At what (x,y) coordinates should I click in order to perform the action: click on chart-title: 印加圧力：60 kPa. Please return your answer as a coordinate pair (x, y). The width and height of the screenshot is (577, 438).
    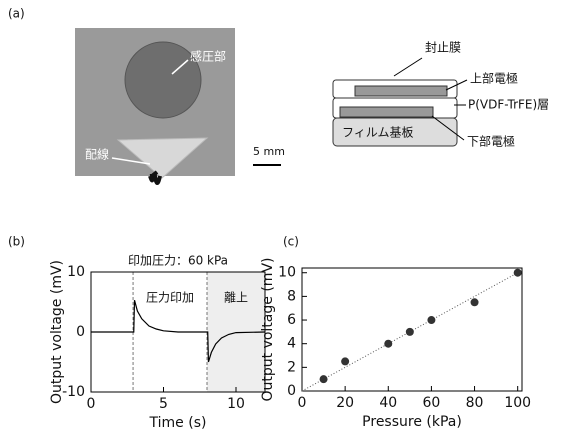
    Looking at the image, I should click on (178, 261).